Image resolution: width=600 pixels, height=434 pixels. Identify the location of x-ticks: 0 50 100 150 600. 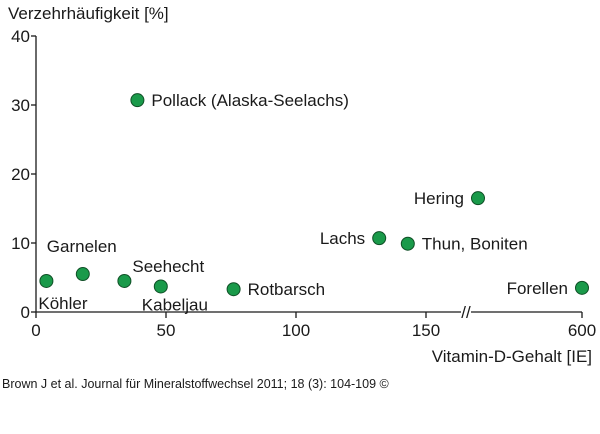
(313, 326).